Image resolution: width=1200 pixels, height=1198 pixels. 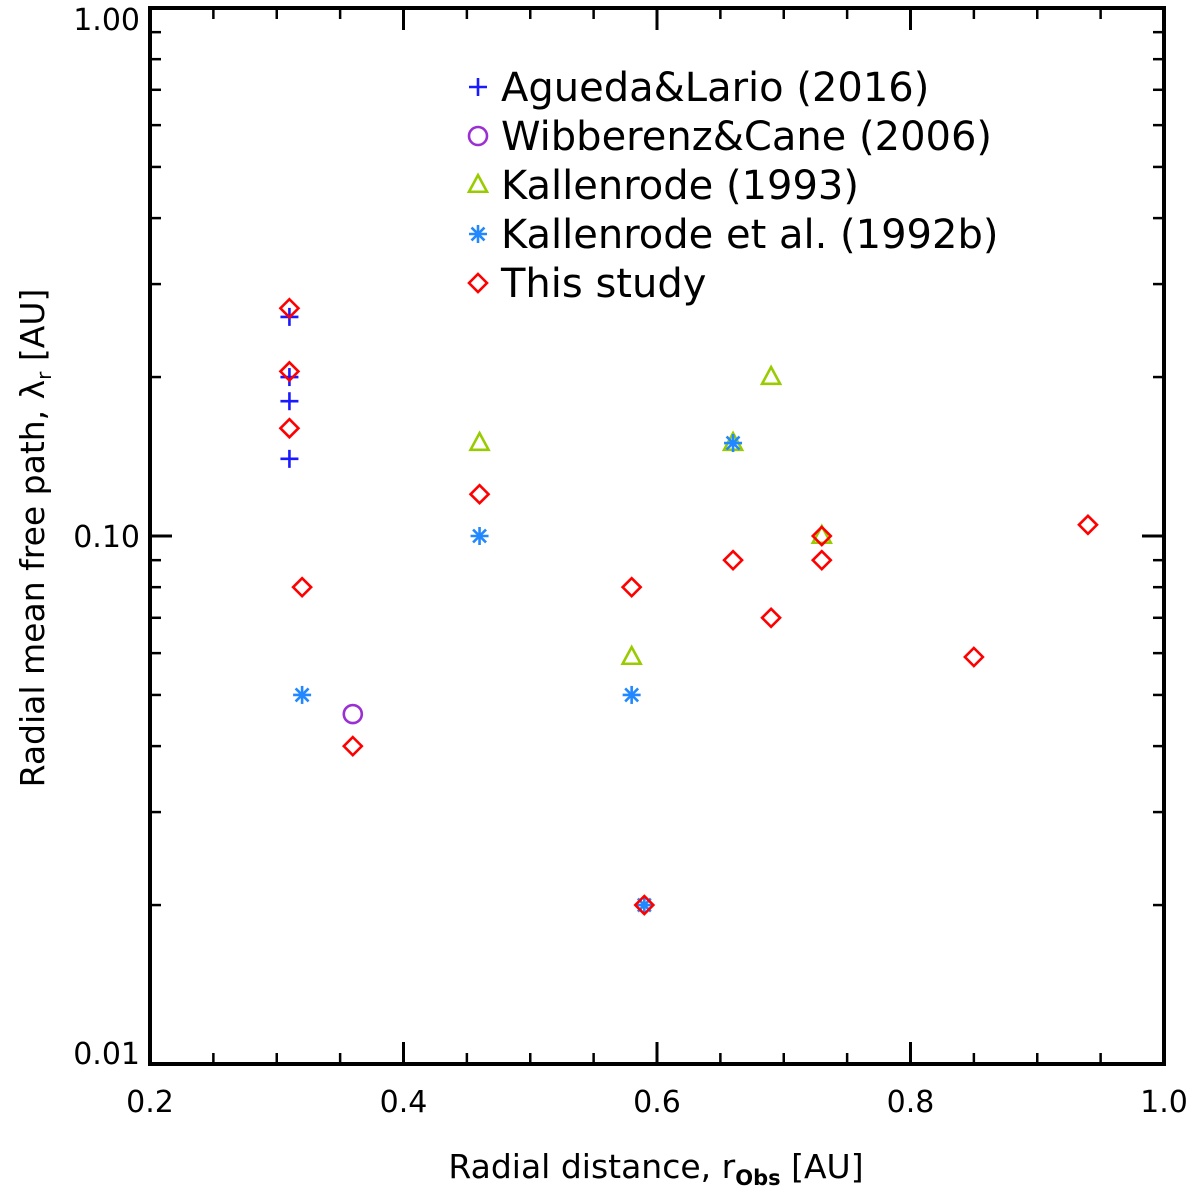 What do you see at coordinates (822, 1166) in the screenshot?
I see `x-axis-title-unit: [AU]` at bounding box center [822, 1166].